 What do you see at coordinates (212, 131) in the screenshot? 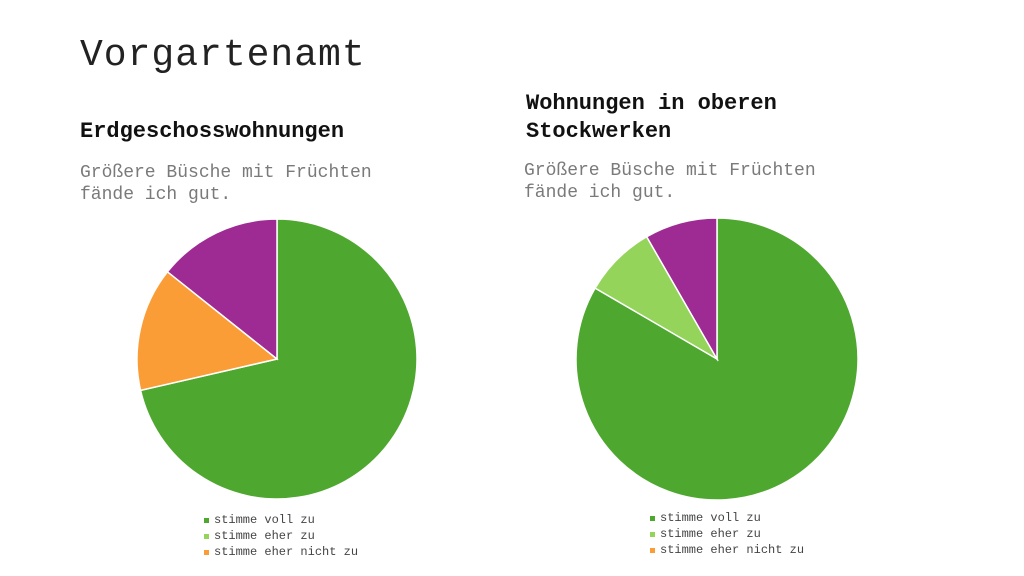
I see `chart-1-title: Erdgeschosswohnungen` at bounding box center [212, 131].